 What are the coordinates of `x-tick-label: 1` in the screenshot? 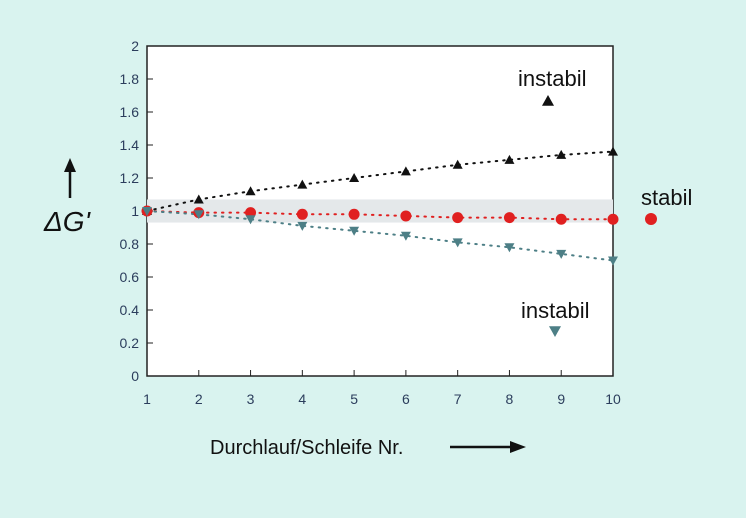 It's located at (147, 399).